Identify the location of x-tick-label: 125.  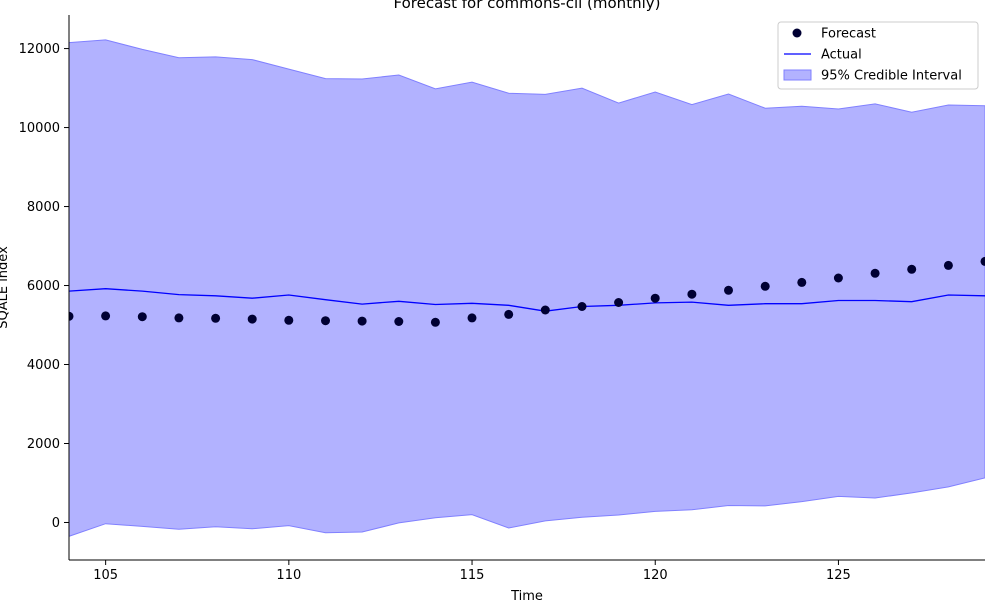
(838, 575).